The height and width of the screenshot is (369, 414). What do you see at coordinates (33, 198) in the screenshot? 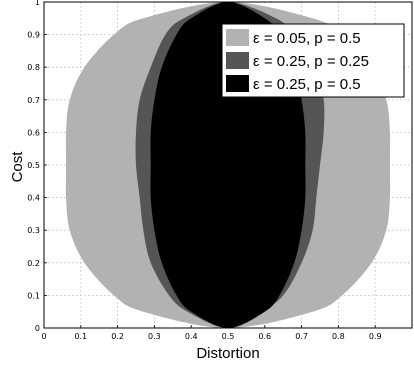
I see `y-tick-label: 0.4` at bounding box center [33, 198].